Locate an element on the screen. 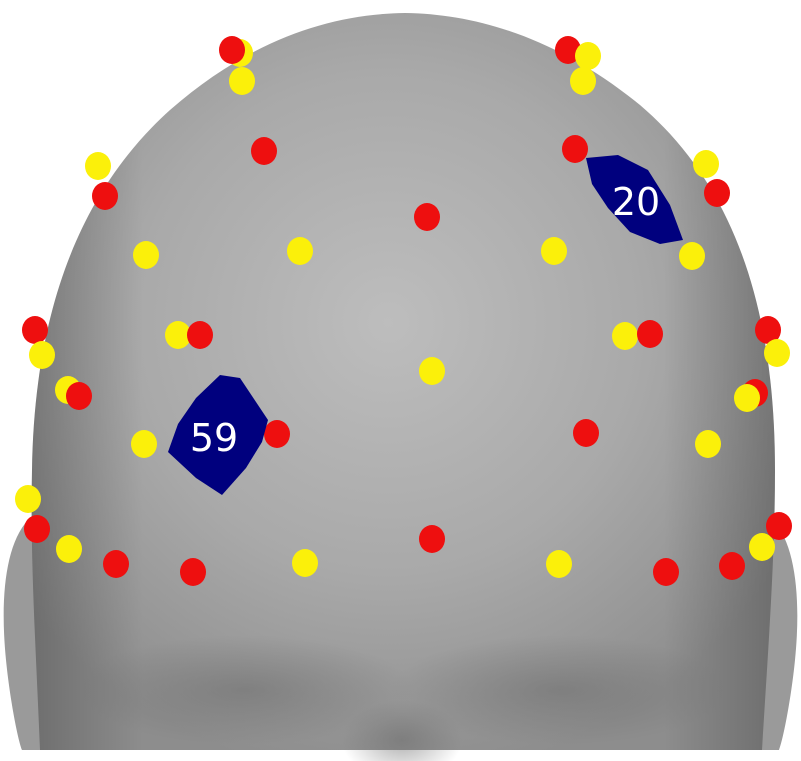 This screenshot has width=801, height=761. left-brow-shadow is located at coordinates (245, 690).